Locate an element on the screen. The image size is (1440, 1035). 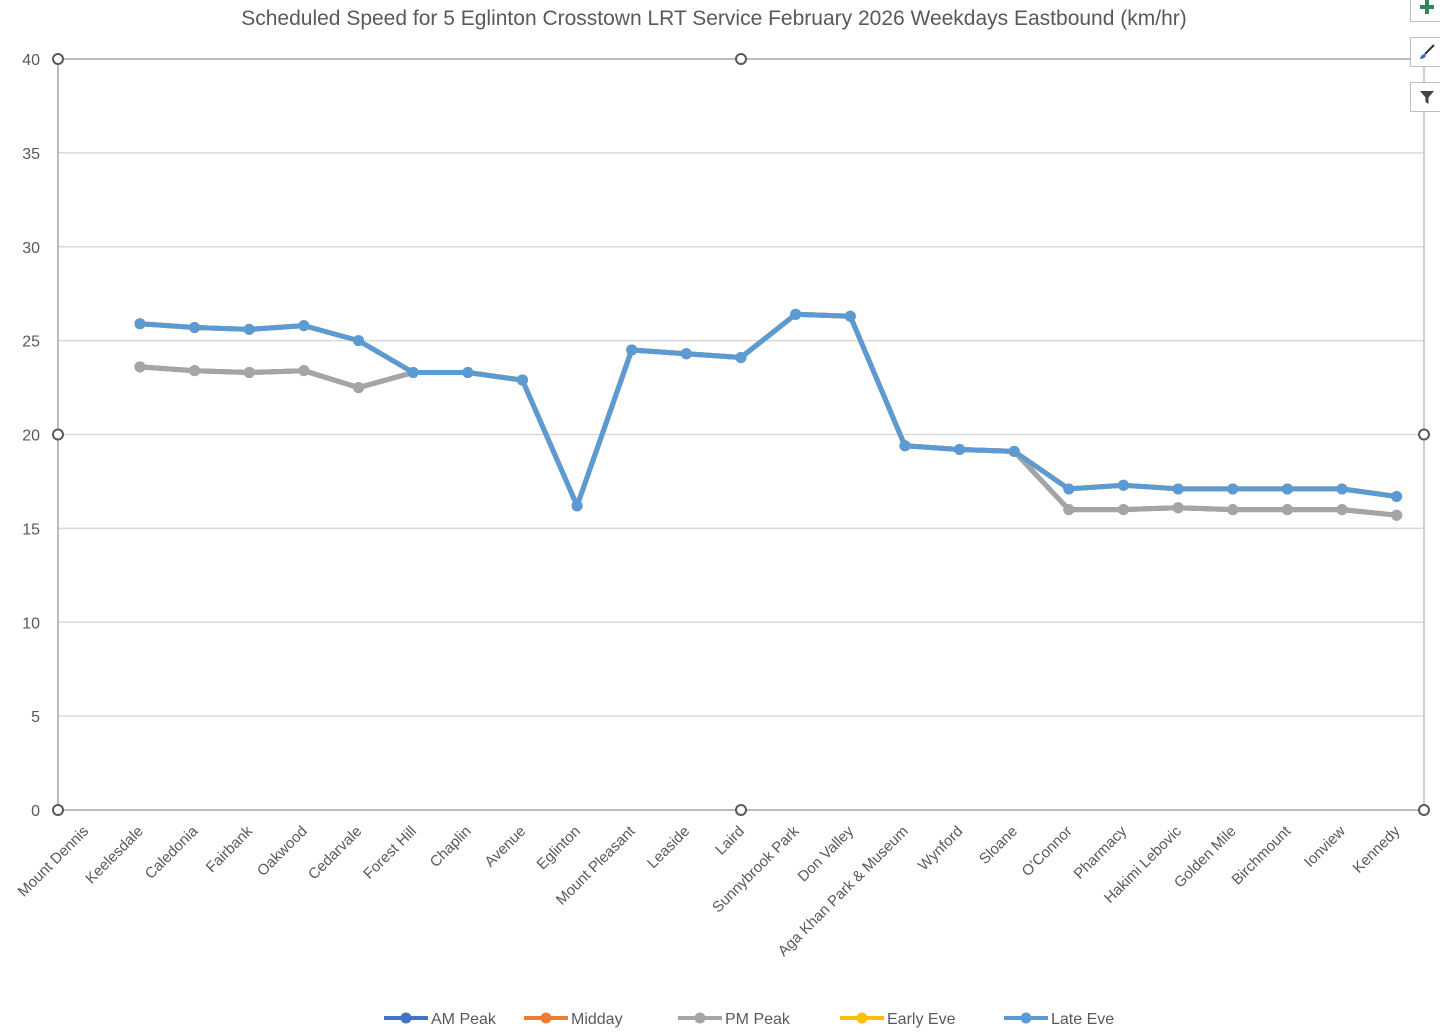
legend-item-am-peak: AM Peak is located at coordinates (440, 1019).